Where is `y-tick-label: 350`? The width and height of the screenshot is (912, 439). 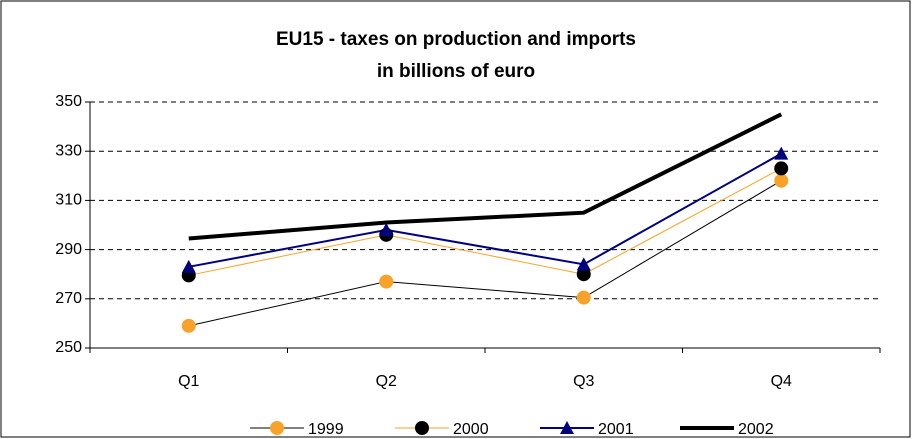 y-tick-label: 350 is located at coordinates (68, 101).